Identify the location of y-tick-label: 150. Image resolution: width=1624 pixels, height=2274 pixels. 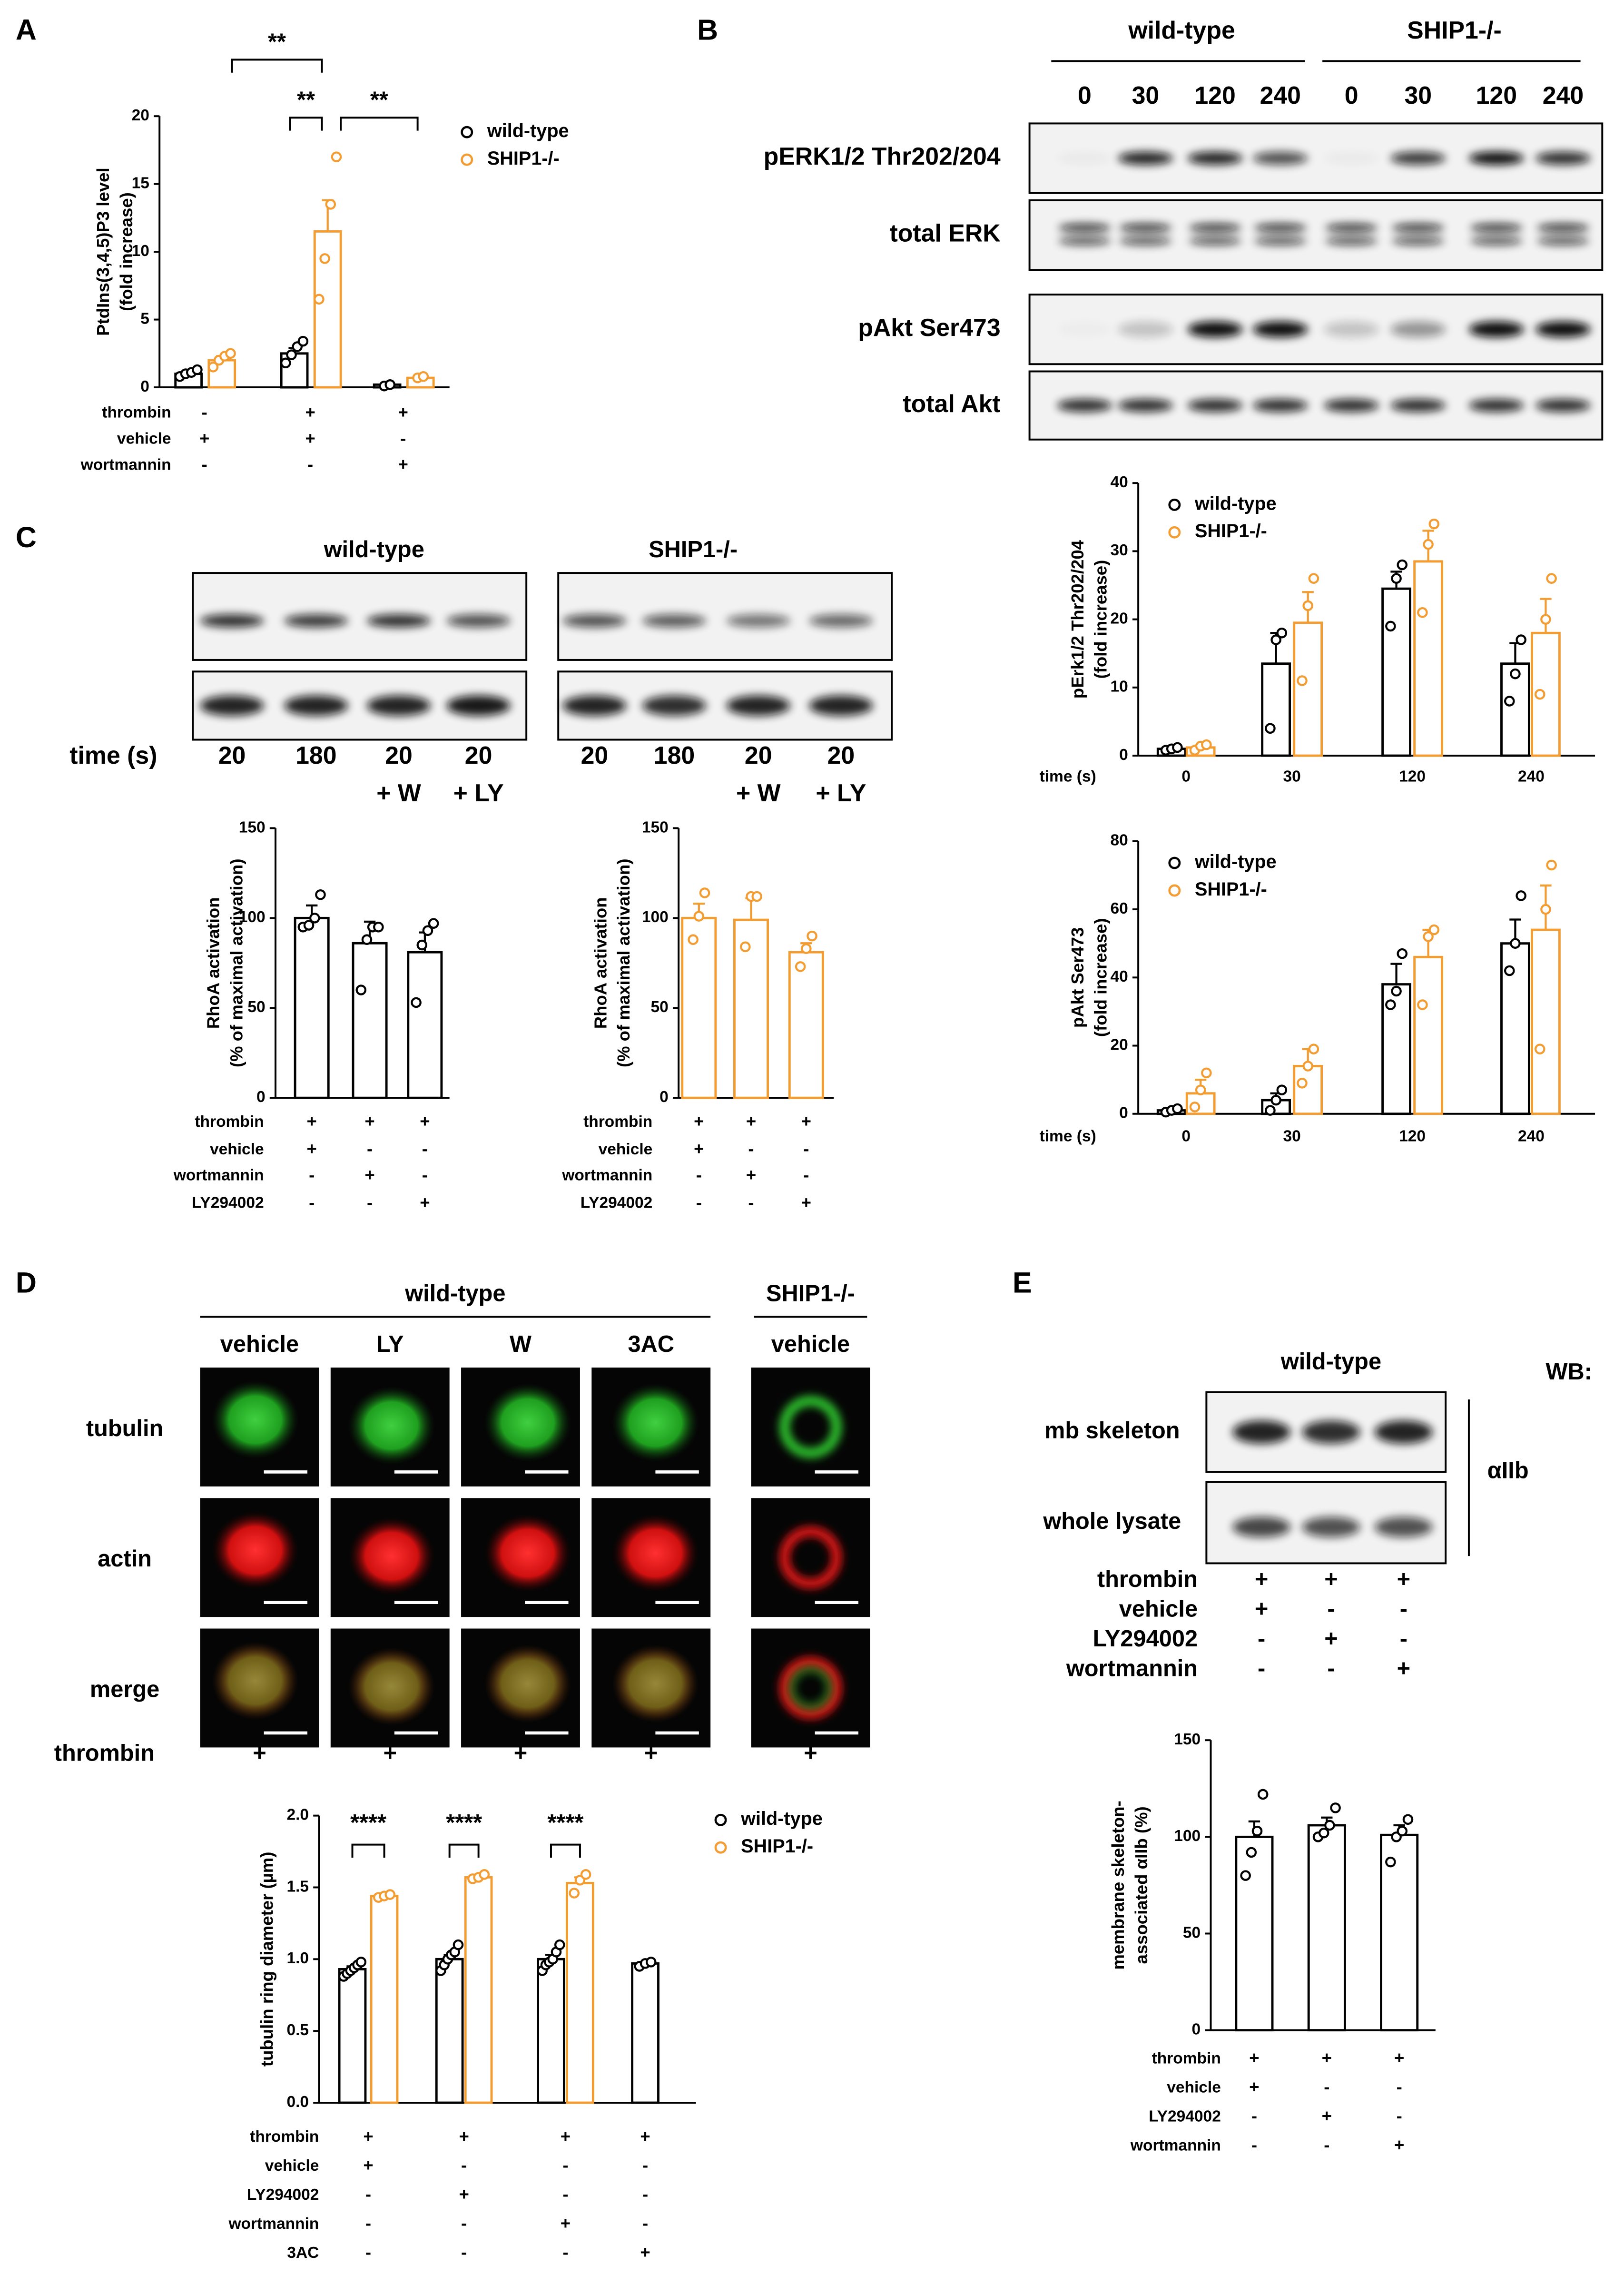
(252, 827).